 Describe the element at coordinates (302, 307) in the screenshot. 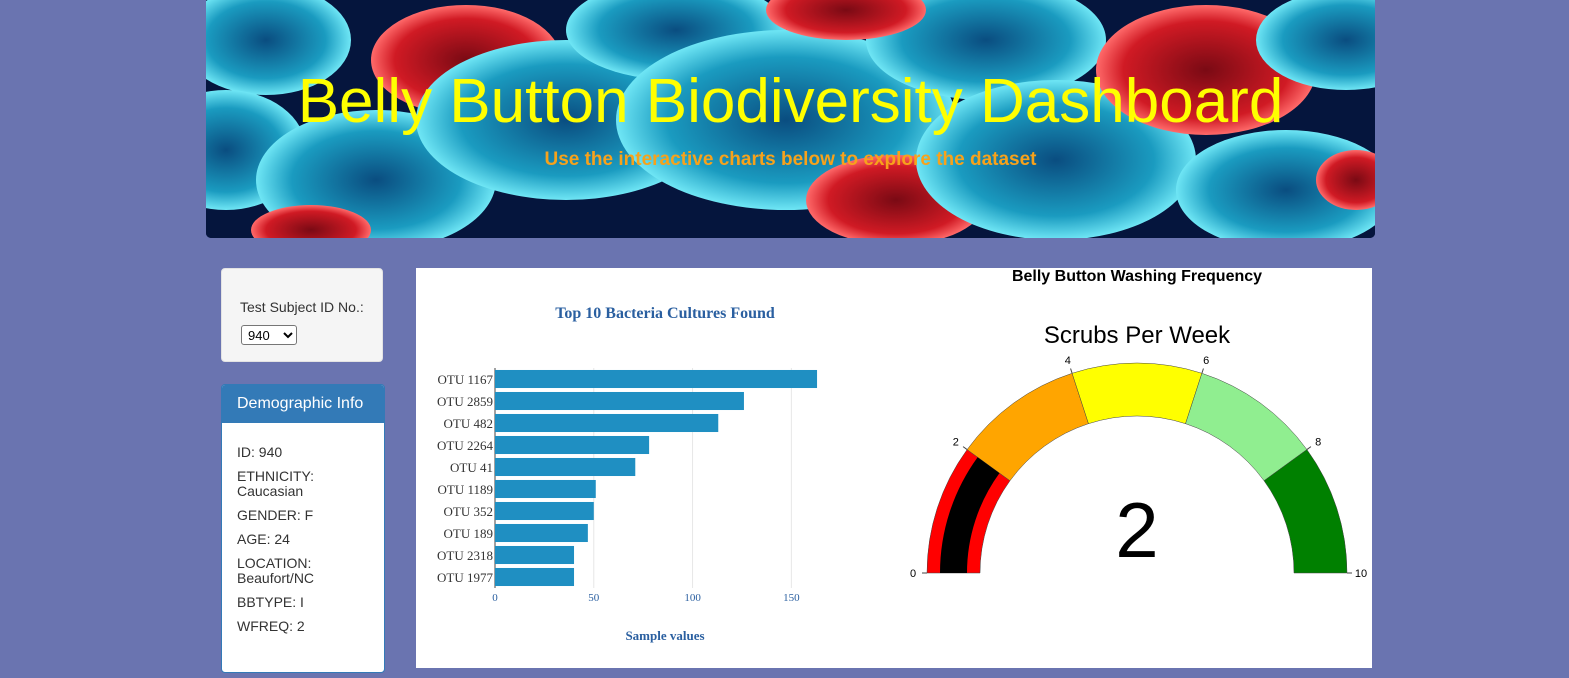

I see `subject-id-label: Test Subject ID No.:` at that location.